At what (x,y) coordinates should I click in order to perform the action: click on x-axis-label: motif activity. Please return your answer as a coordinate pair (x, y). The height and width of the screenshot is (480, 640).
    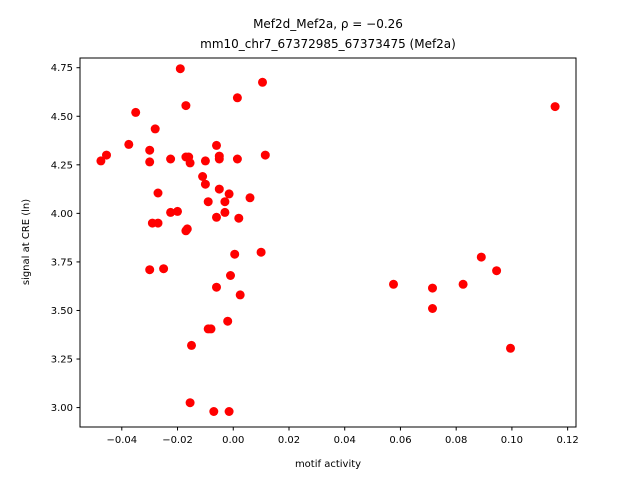
    Looking at the image, I should click on (328, 464).